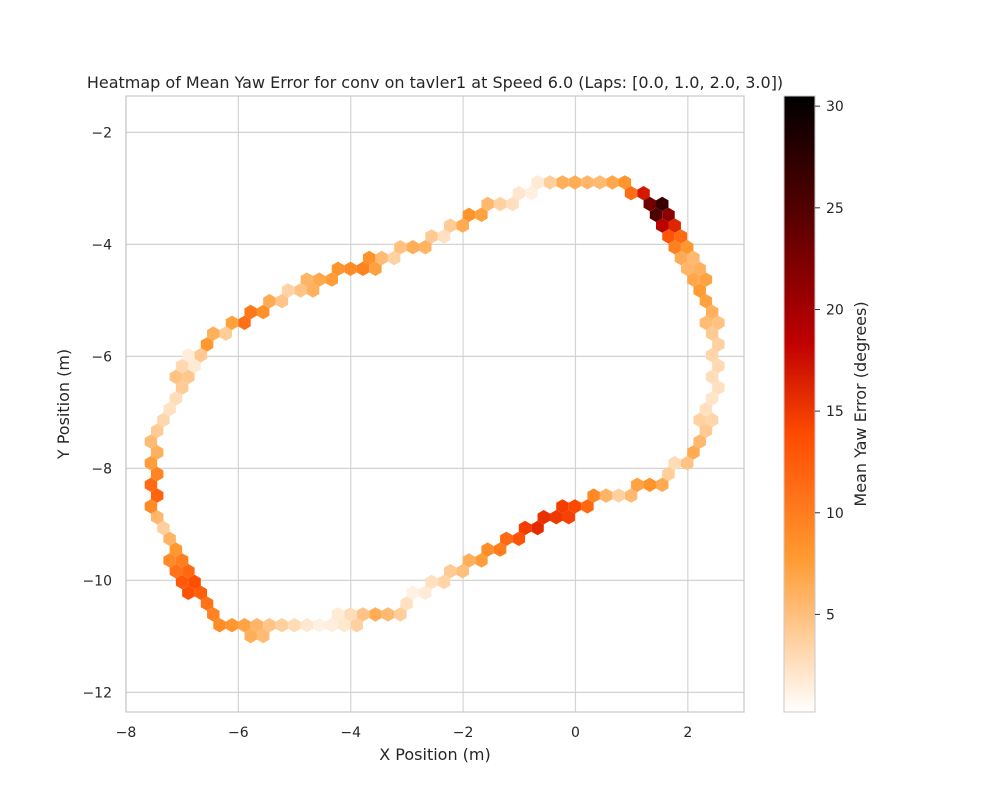 This screenshot has height=800, width=1000. Describe the element at coordinates (835, 412) in the screenshot. I see `colorbar-tick-label: 15` at that location.